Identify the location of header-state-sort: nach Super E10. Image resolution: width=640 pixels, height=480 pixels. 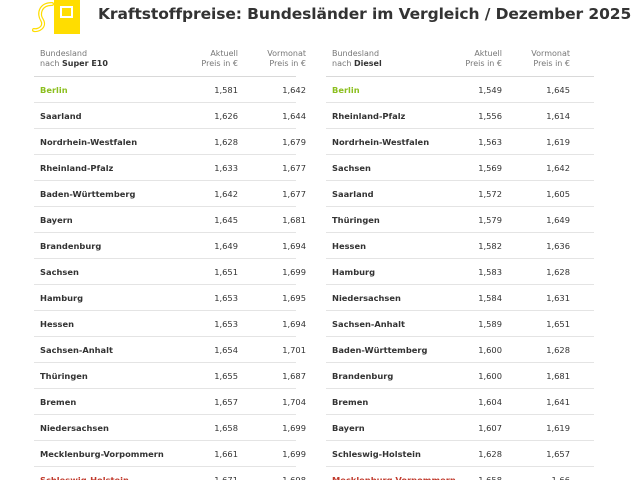
(74, 64).